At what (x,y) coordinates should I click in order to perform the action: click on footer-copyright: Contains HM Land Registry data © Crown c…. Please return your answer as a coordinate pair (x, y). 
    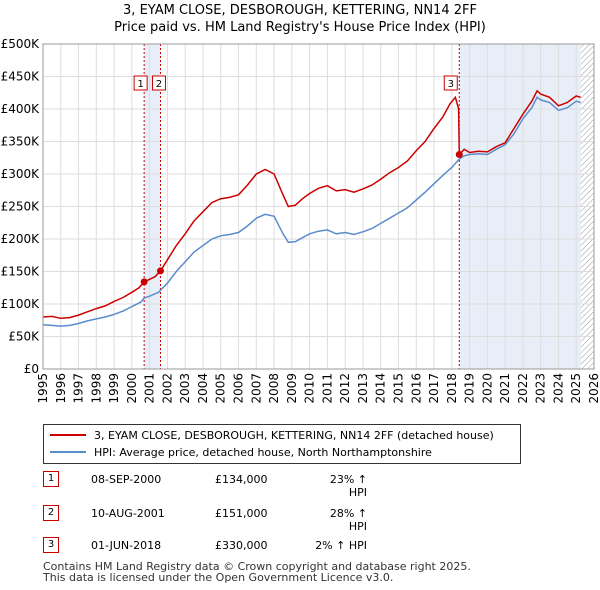
    Looking at the image, I should click on (257, 566).